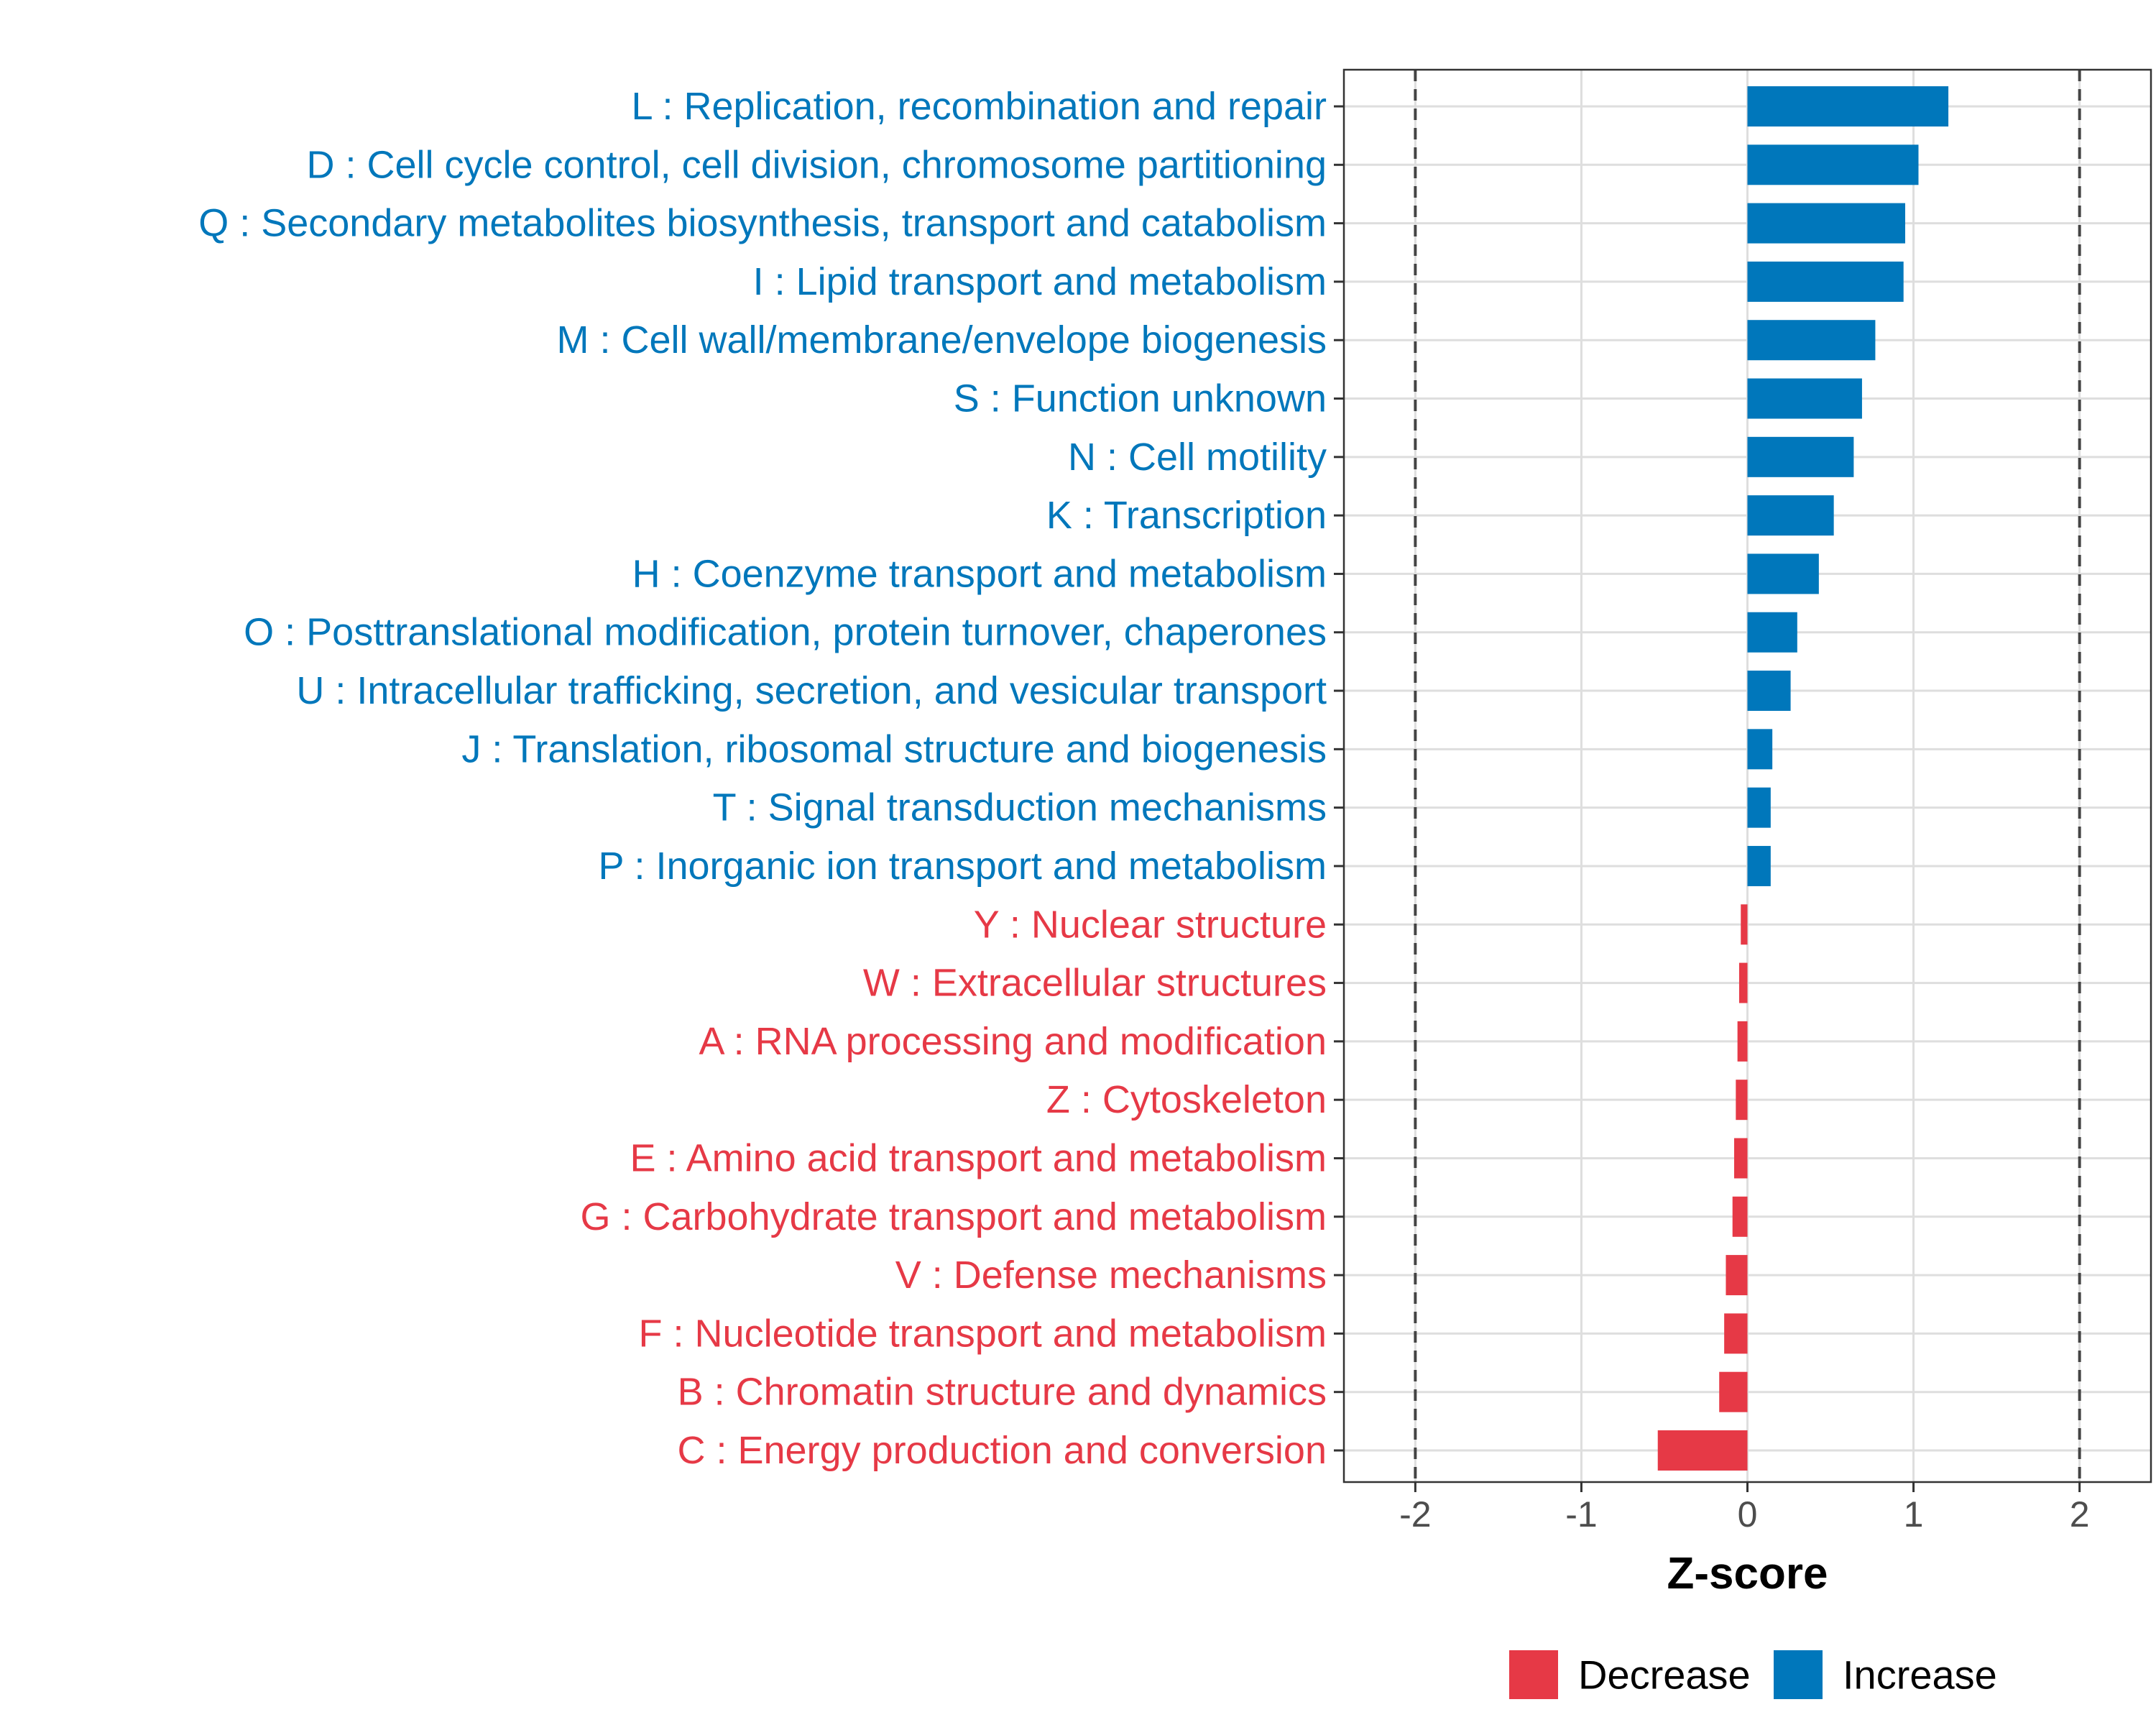 The image size is (2156, 1725). Describe the element at coordinates (1095, 983) in the screenshot. I see `category-label: W : Extracellular structures` at that location.